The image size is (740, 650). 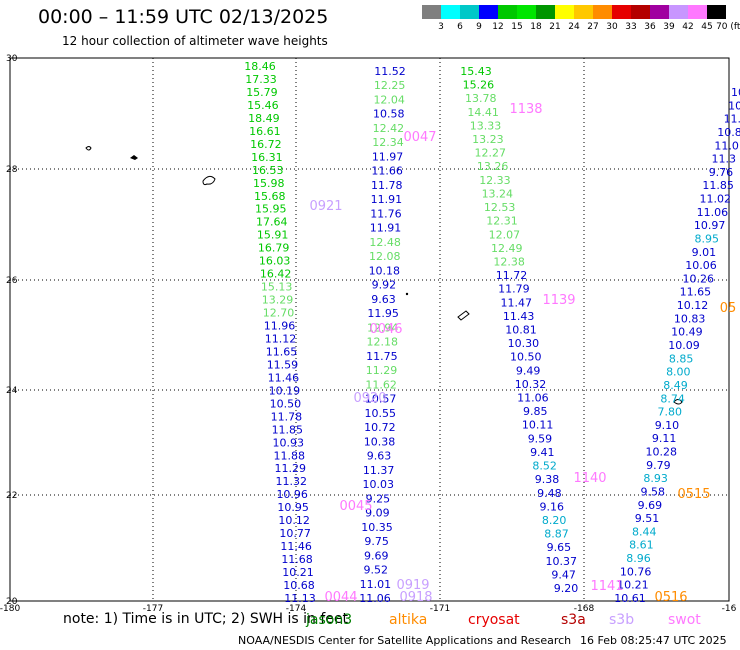 What do you see at coordinates (633, 585) in the screenshot?
I see `swh-value: 10.21` at bounding box center [633, 585].